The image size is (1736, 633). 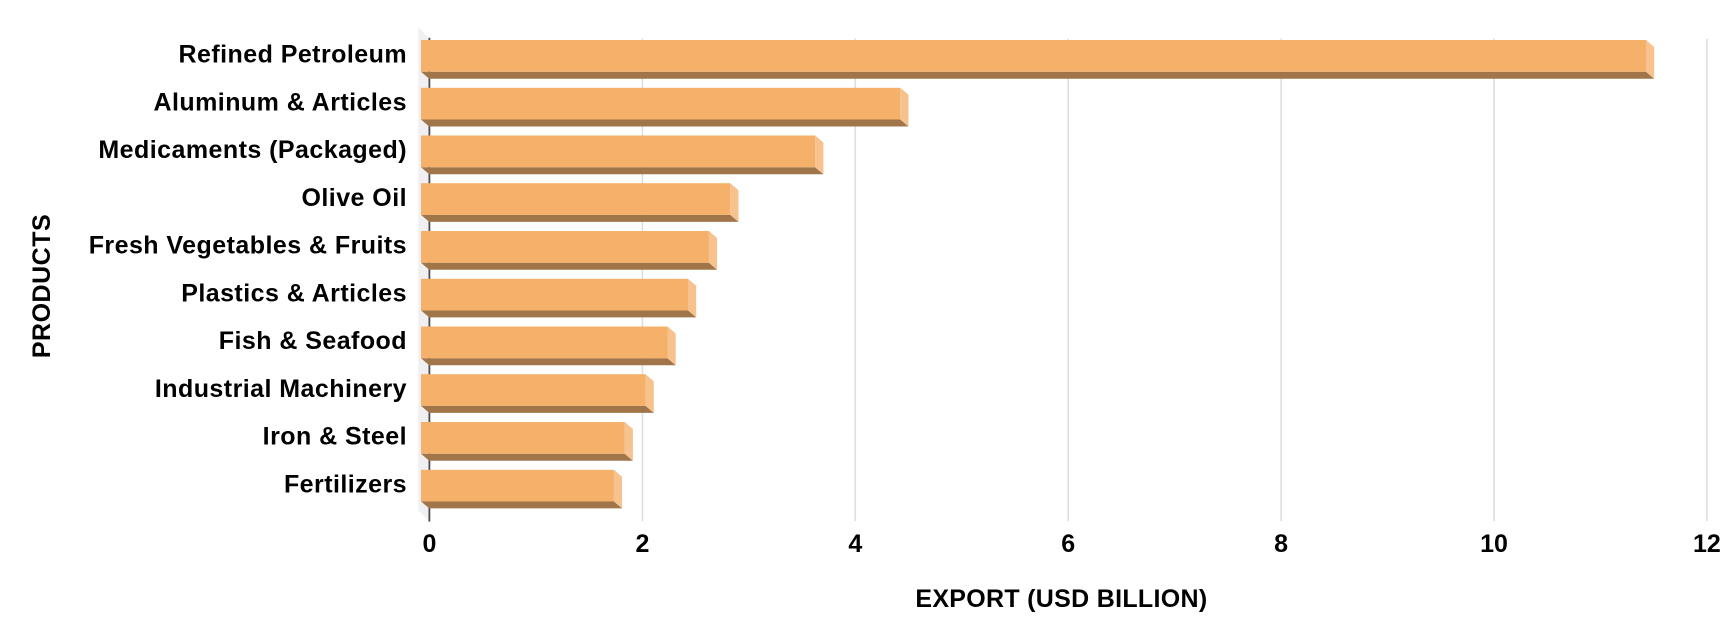 What do you see at coordinates (1281, 544) in the screenshot?
I see `svg-text: 8` at bounding box center [1281, 544].